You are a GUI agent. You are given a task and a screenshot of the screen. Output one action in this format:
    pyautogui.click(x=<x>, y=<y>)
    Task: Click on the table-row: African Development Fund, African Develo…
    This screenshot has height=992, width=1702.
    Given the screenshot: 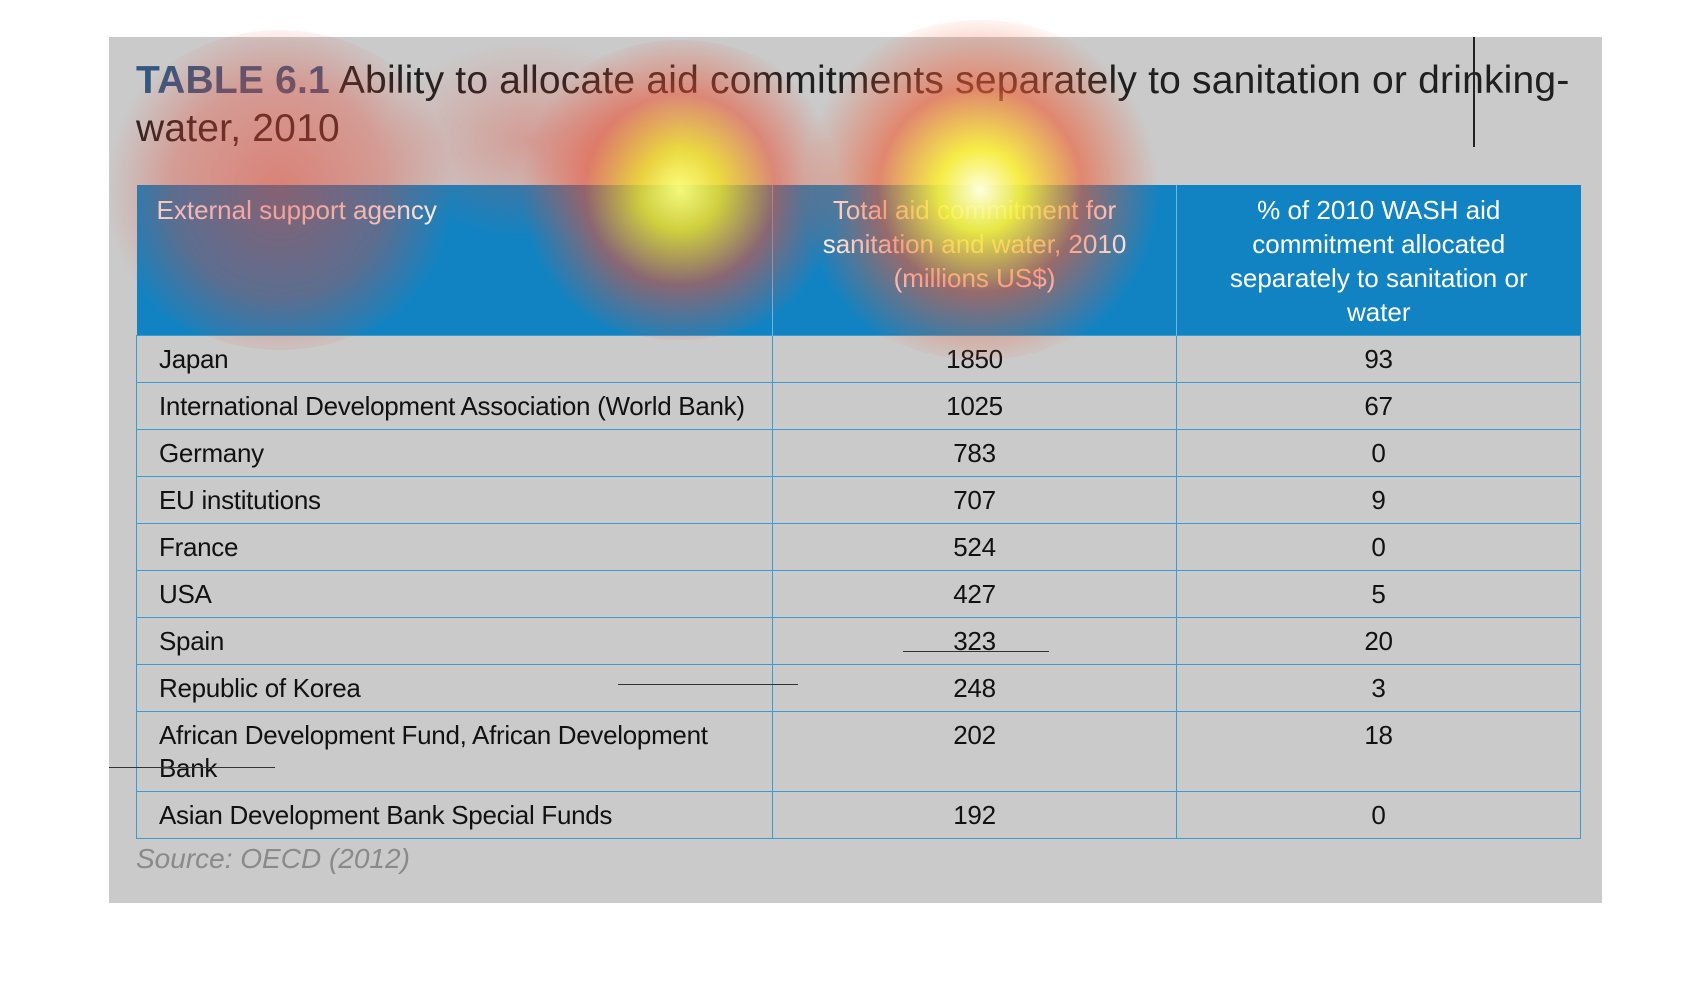 What is the action you would take?
    pyautogui.click(x=858, y=751)
    